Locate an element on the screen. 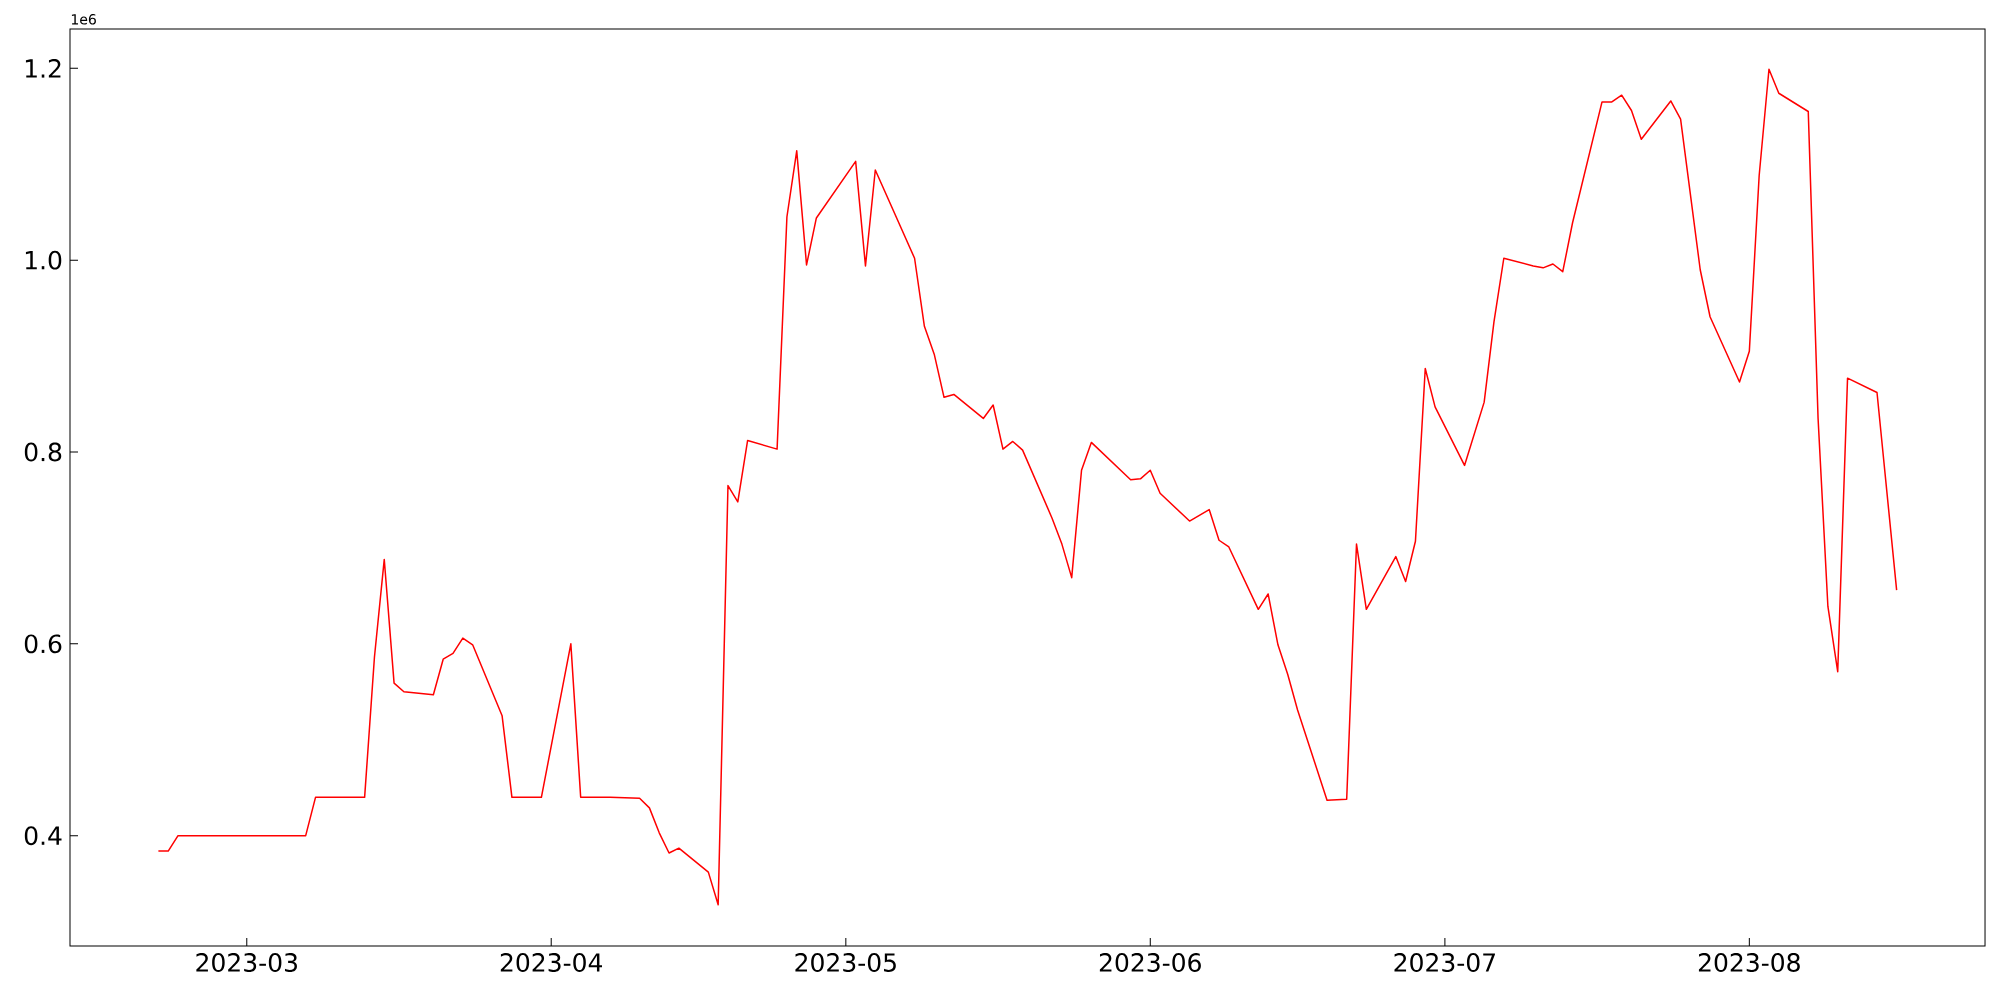 This screenshot has height=1000, width=2000. x-tick-label: 2023-05 is located at coordinates (845, 962).